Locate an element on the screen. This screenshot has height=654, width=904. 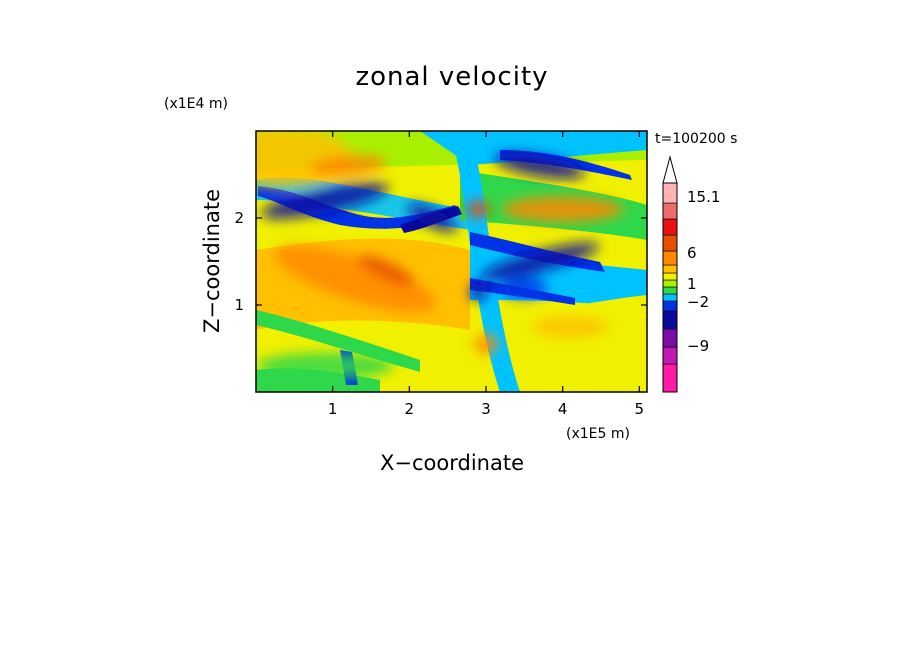
time-label: t=100200 s is located at coordinates (696, 139).